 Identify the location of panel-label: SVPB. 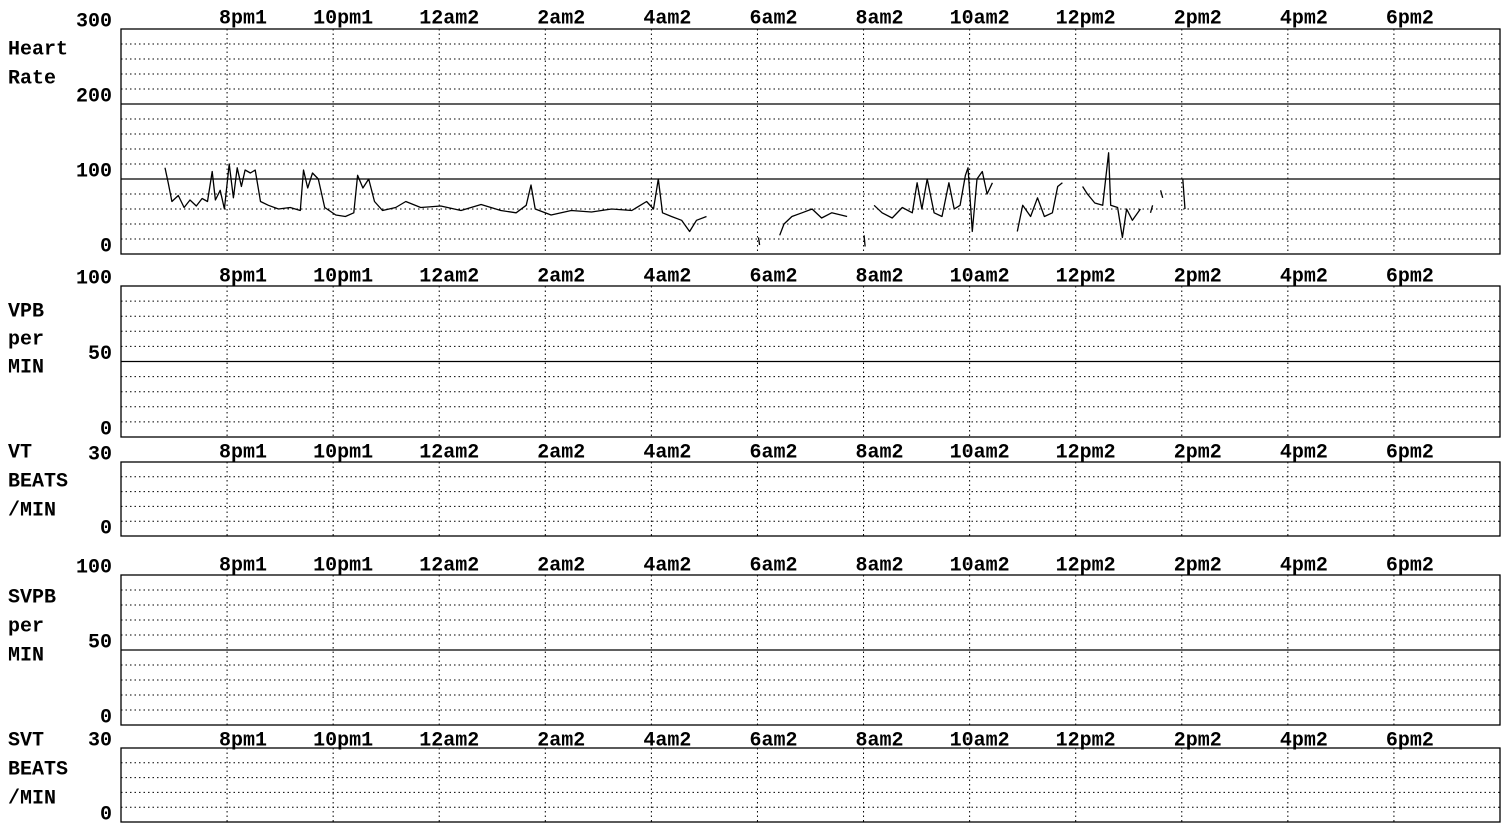
(32, 597).